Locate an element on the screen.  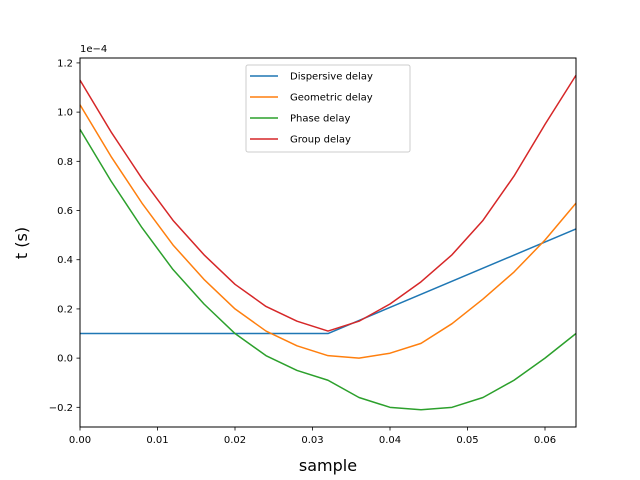
y-tick-label: −0.2 is located at coordinates (61, 408).